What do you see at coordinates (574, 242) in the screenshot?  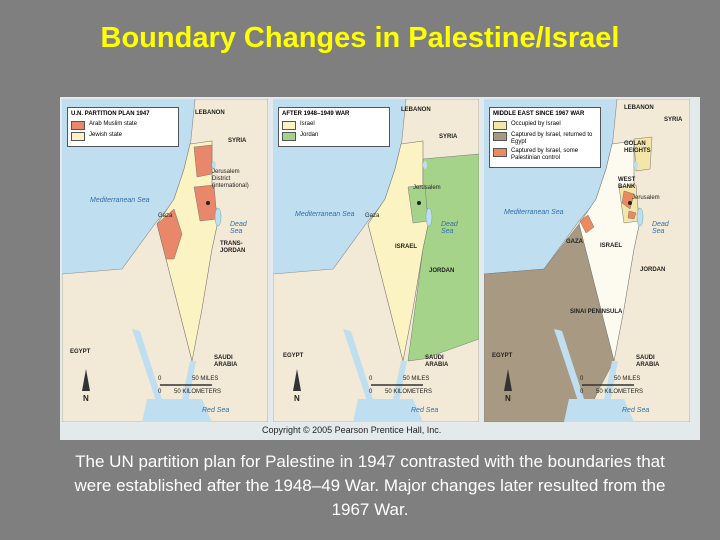 I see `map-label: GAZA` at bounding box center [574, 242].